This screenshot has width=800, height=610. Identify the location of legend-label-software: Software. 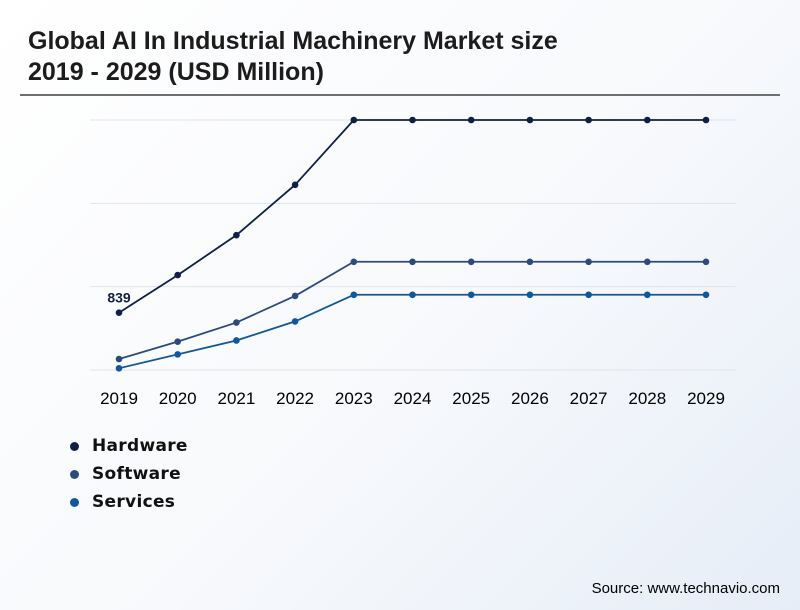
(136, 474).